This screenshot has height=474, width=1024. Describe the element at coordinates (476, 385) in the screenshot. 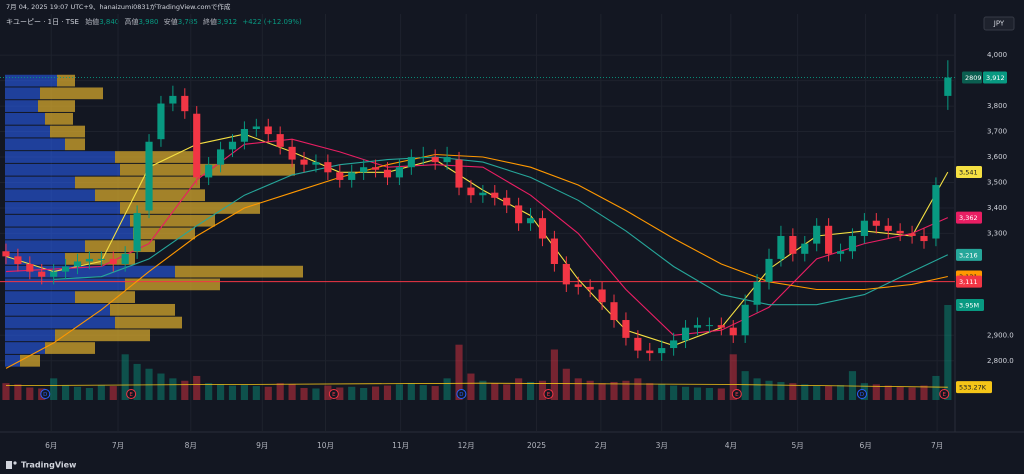

I see `volume-ma` at that location.